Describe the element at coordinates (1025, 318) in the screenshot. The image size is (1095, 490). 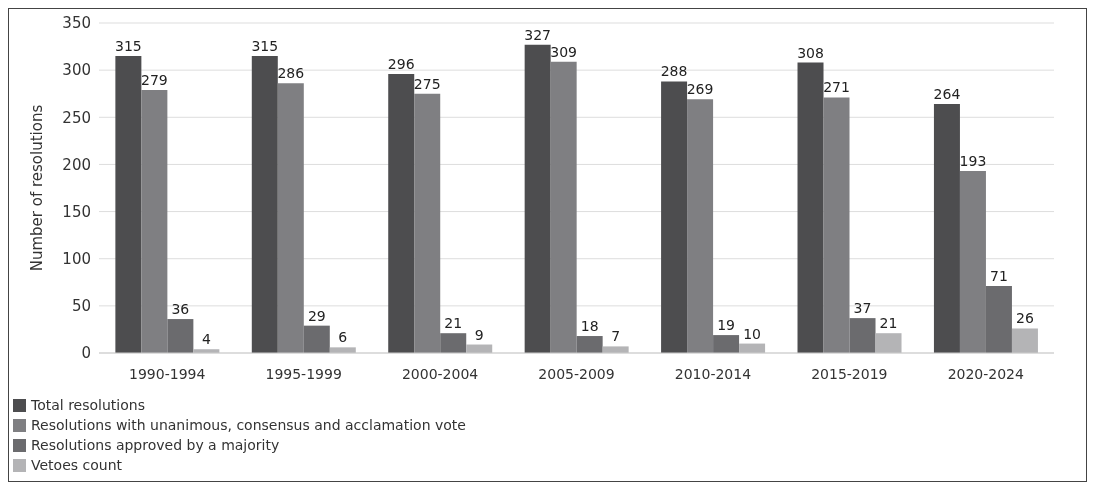
I see `data-label: 26` at that location.